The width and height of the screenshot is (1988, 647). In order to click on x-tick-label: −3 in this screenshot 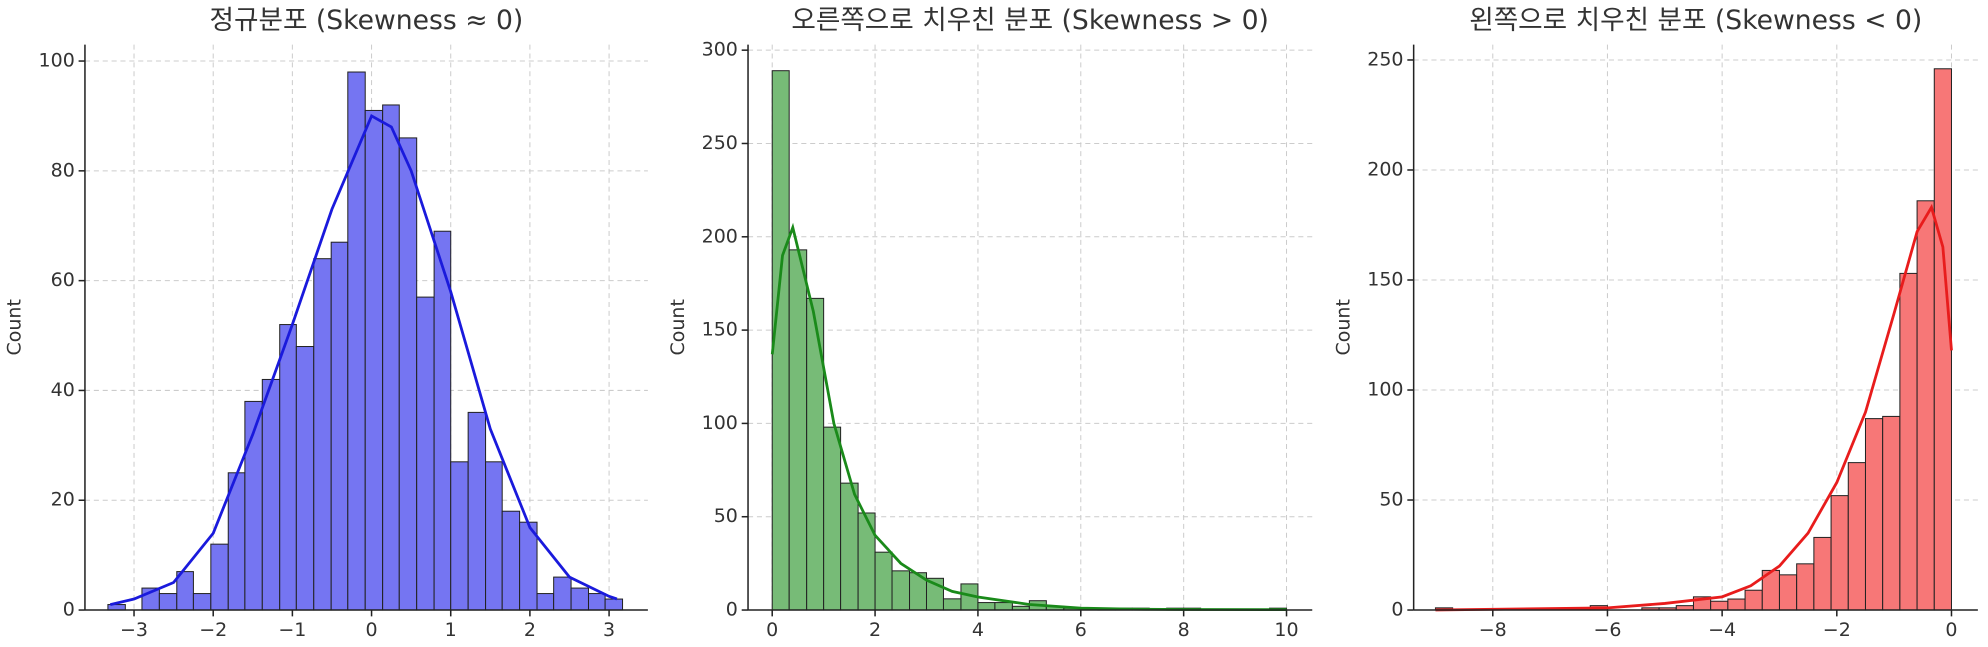, I will do `click(134, 630)`.